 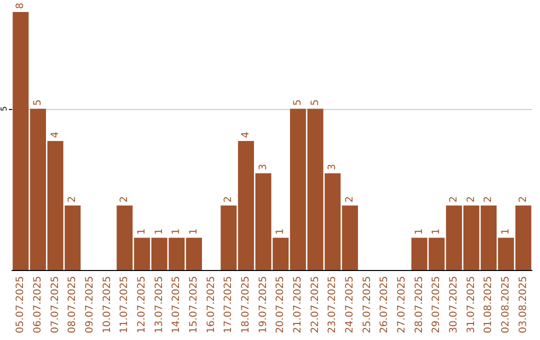 I want to click on x-tick-label: 31.07.2025, so click(x=471, y=305).